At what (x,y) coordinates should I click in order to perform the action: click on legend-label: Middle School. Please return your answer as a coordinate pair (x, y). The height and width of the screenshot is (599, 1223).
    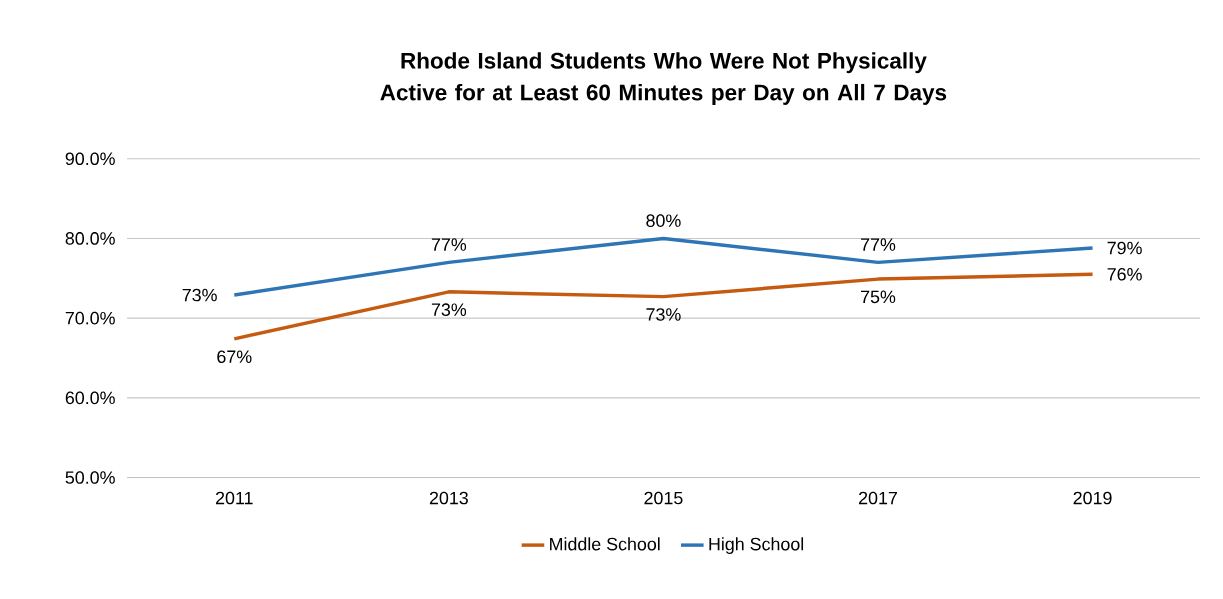
    Looking at the image, I should click on (605, 544).